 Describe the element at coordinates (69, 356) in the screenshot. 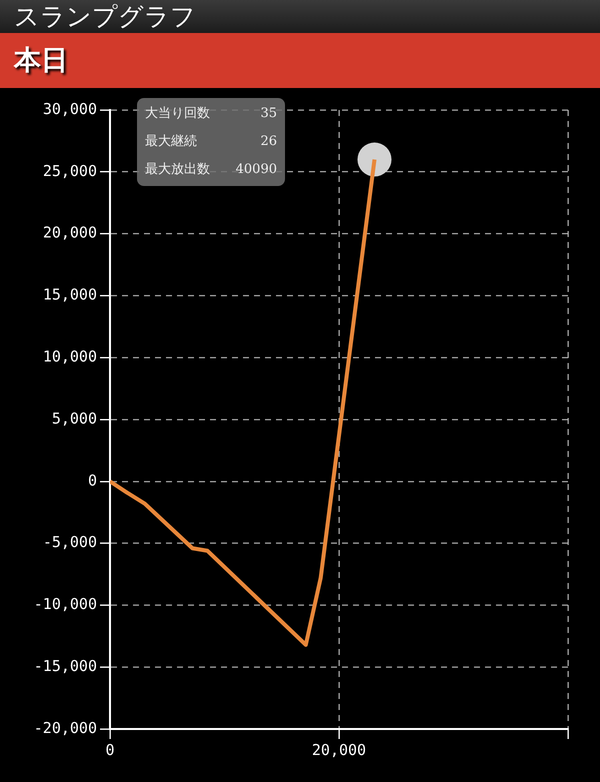

I see `y-tick-label: 10,000` at that location.